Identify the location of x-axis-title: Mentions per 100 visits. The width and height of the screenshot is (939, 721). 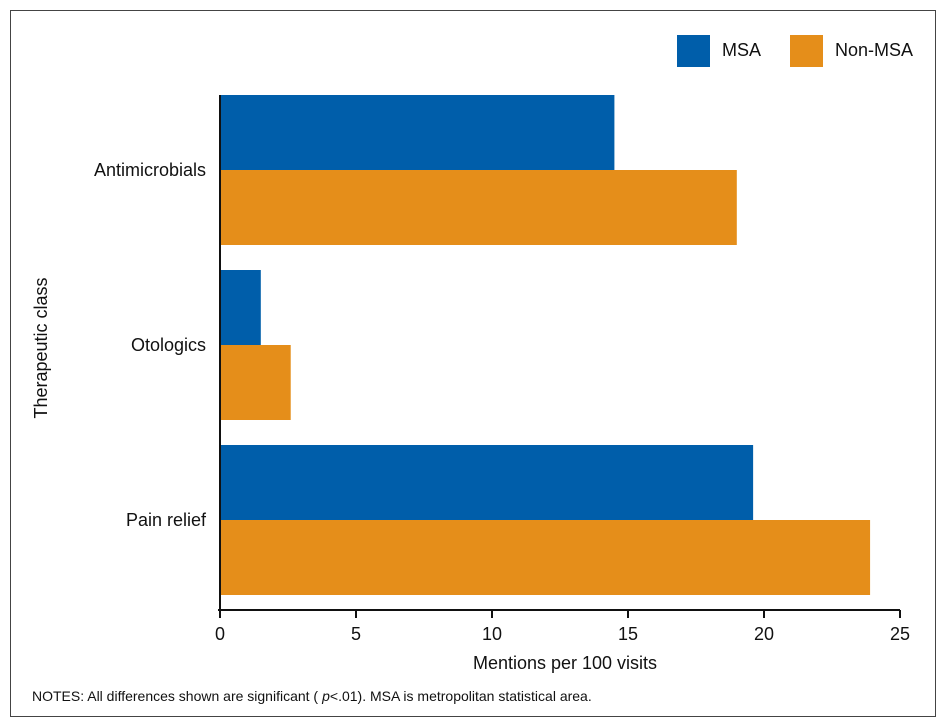
(565, 663).